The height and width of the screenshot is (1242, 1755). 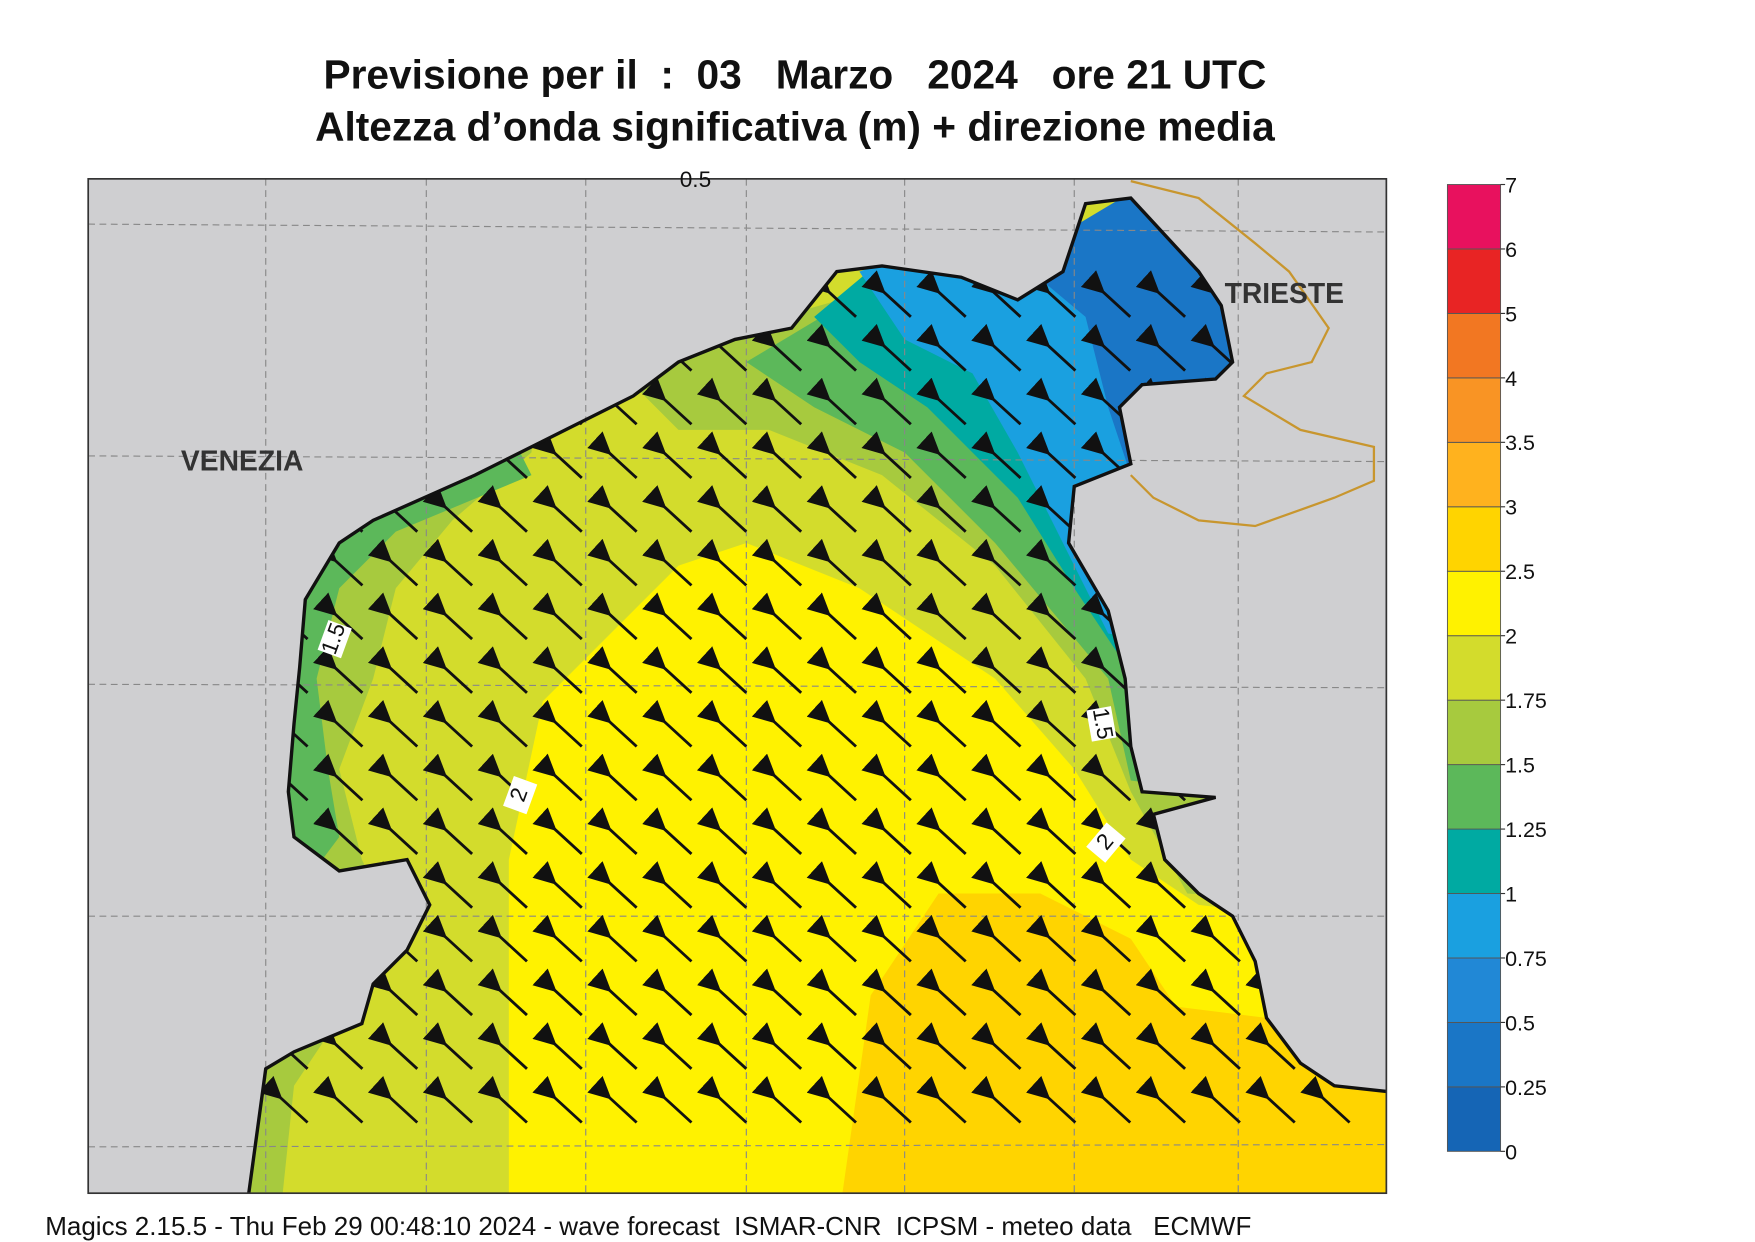 I want to click on place-label: VENEZIA, so click(x=242, y=461).